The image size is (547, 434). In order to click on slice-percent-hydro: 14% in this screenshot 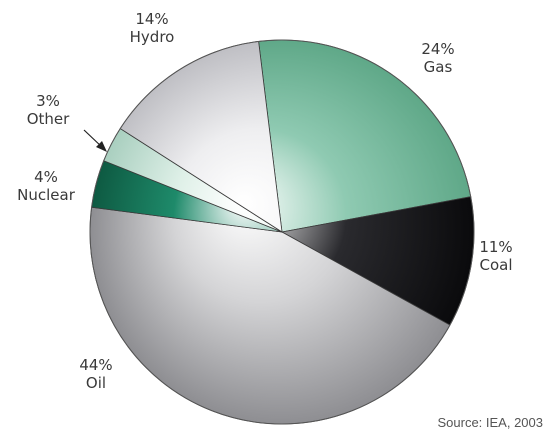, I will do `click(151, 19)`.